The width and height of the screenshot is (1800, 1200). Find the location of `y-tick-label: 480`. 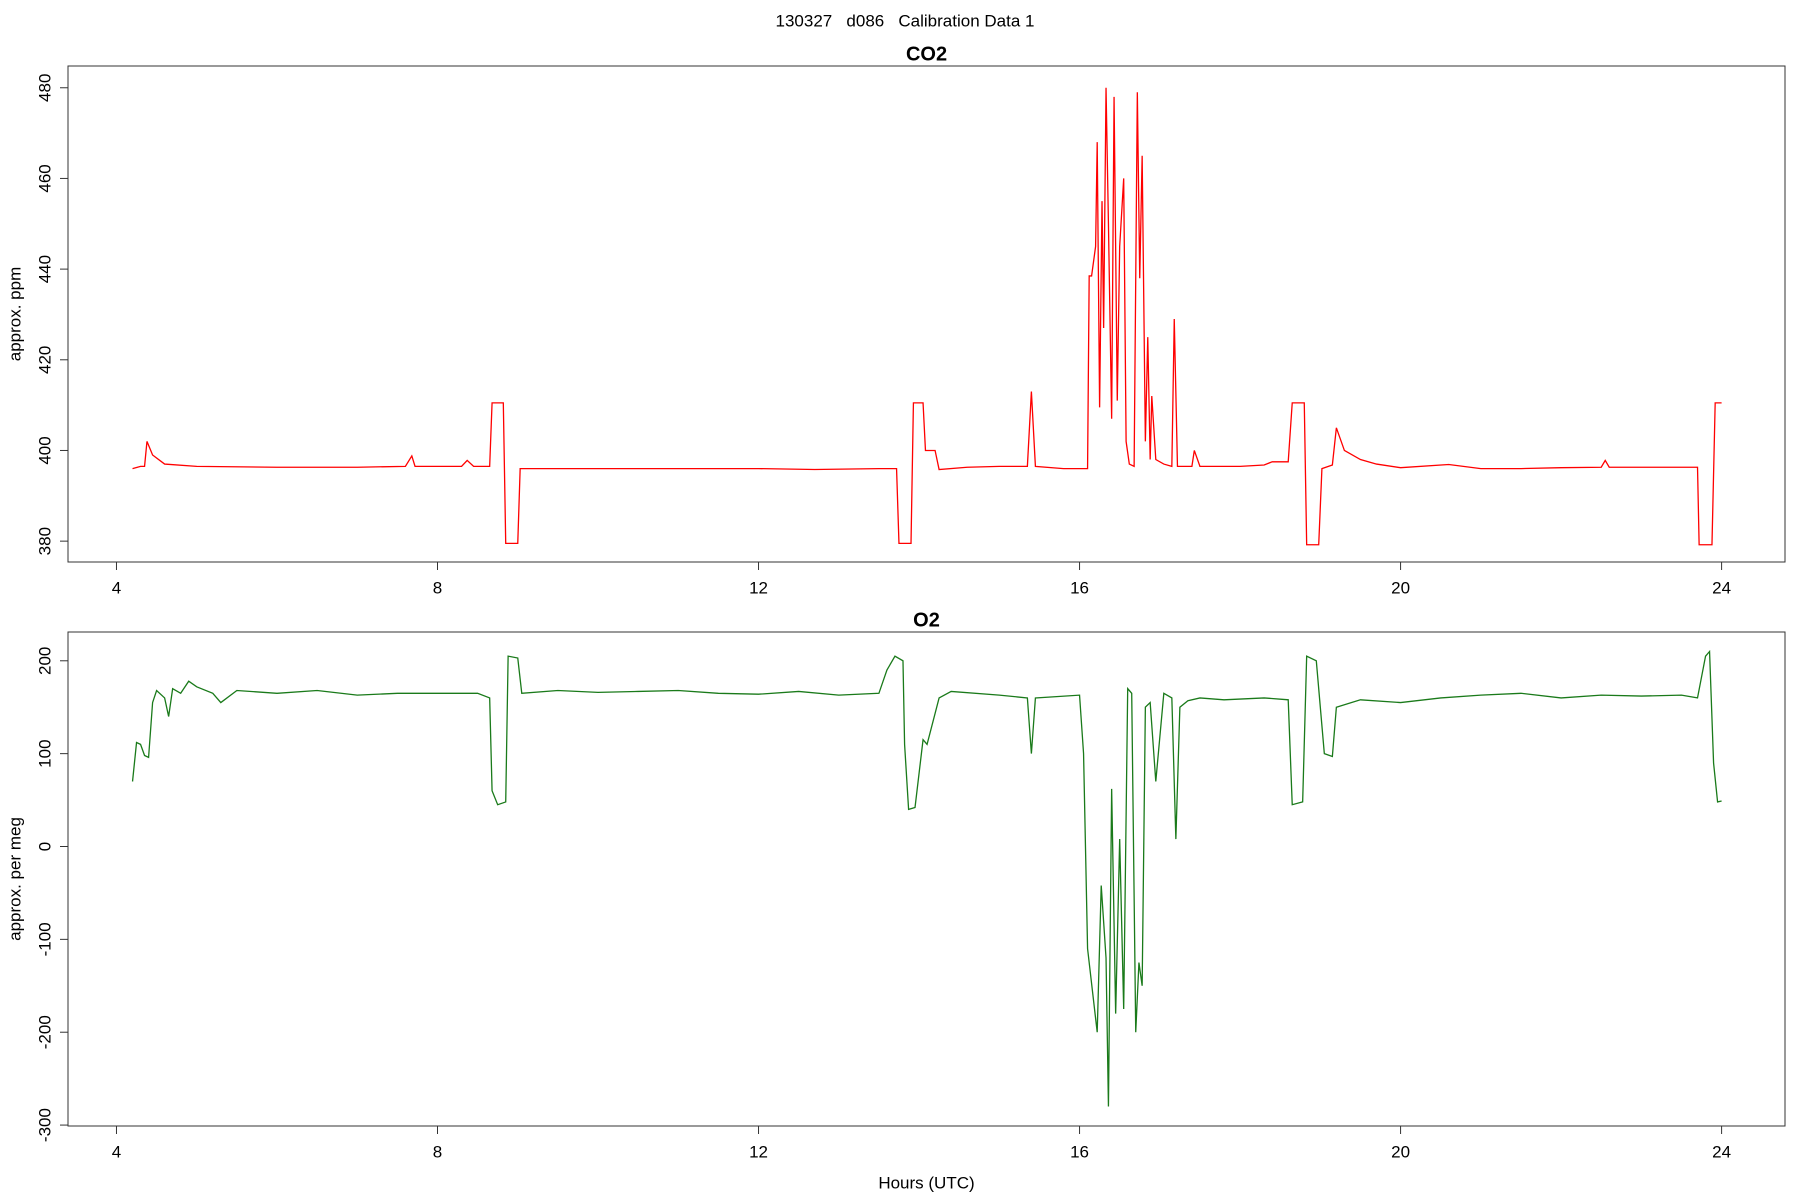

y-tick-label: 480 is located at coordinates (44, 88).